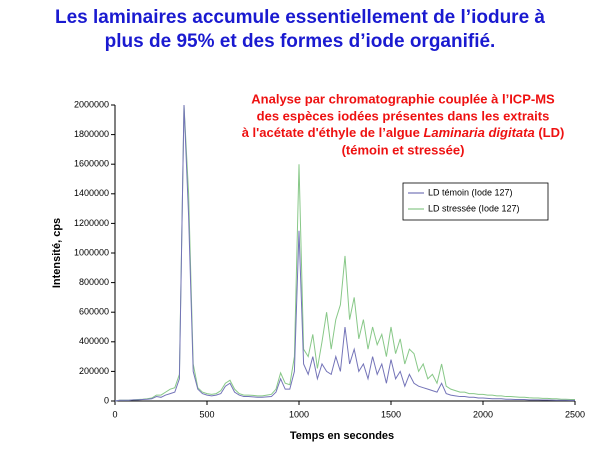 The image size is (600, 455). Describe the element at coordinates (475, 201) in the screenshot. I see `legend` at that location.